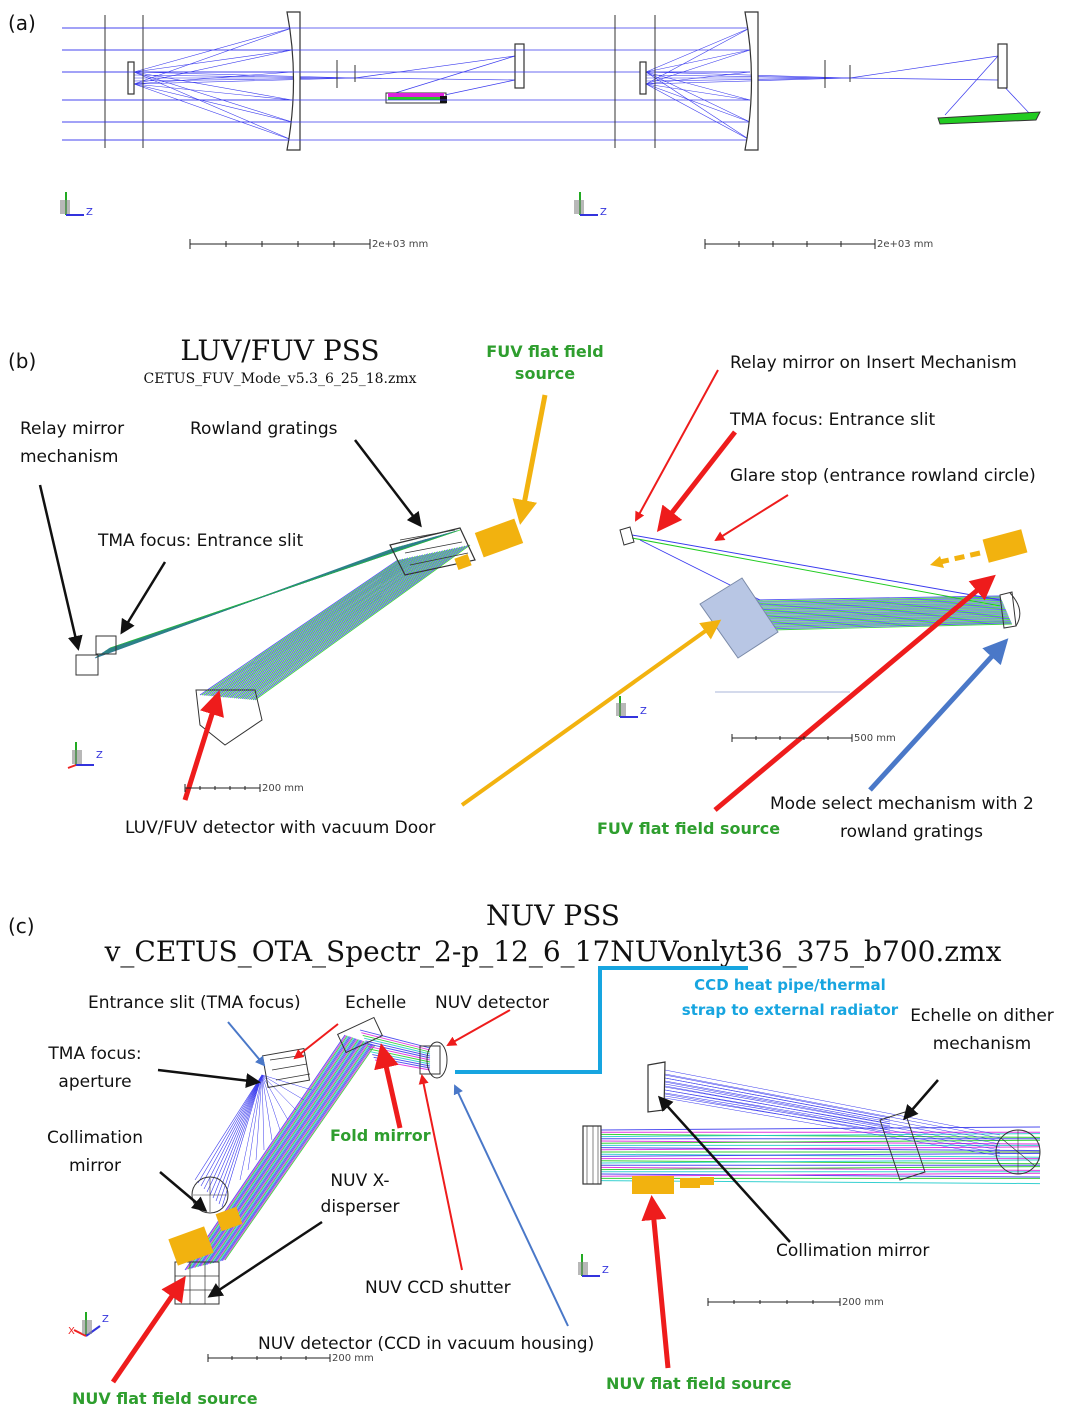  What do you see at coordinates (210, 1195) in the screenshot?
I see `collimation-mirror-left` at bounding box center [210, 1195].